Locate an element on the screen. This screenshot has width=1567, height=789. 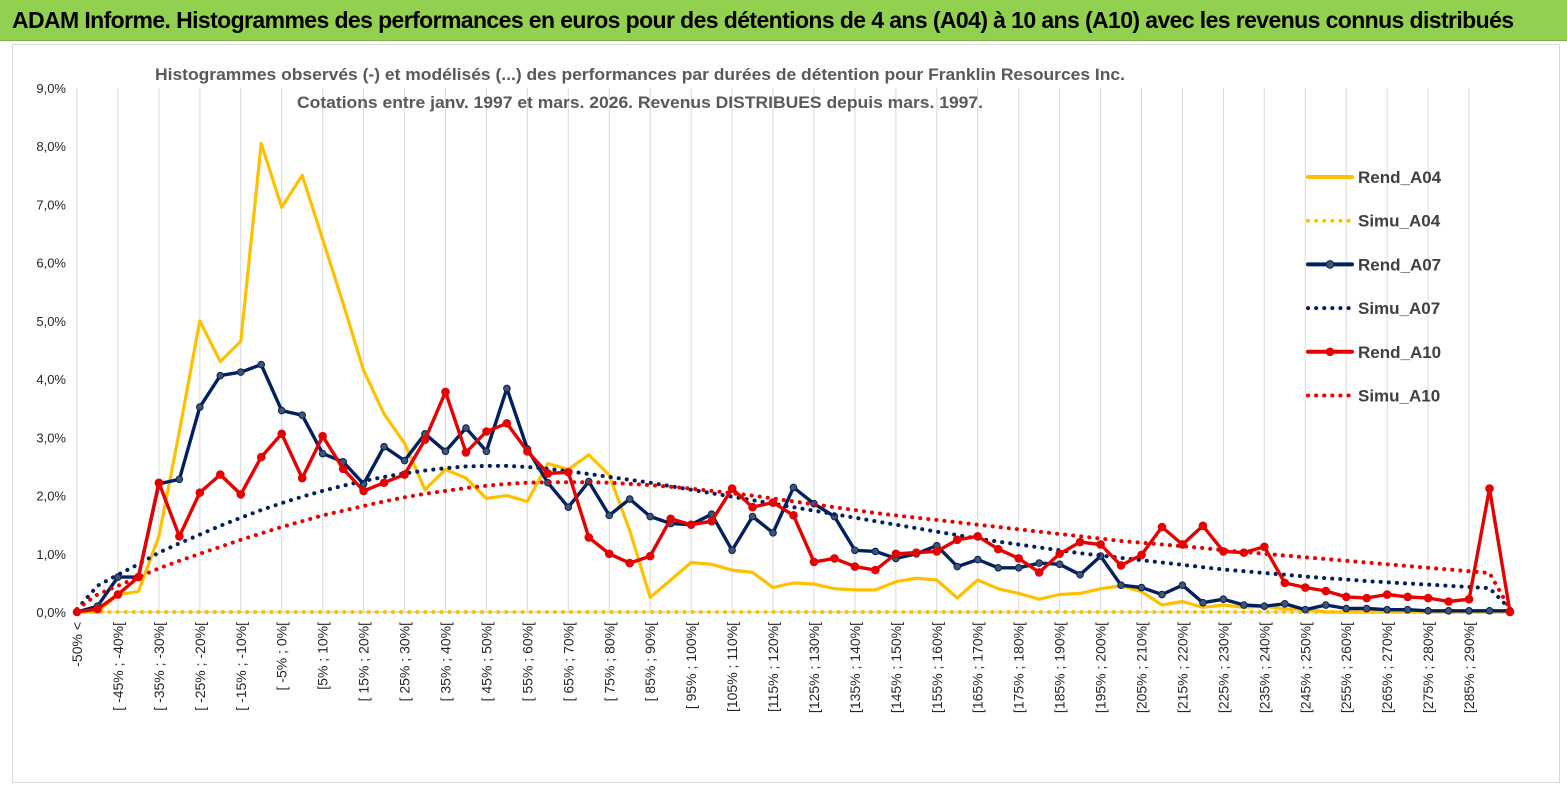
y-tick-label: 3,0% is located at coordinates (51, 437).